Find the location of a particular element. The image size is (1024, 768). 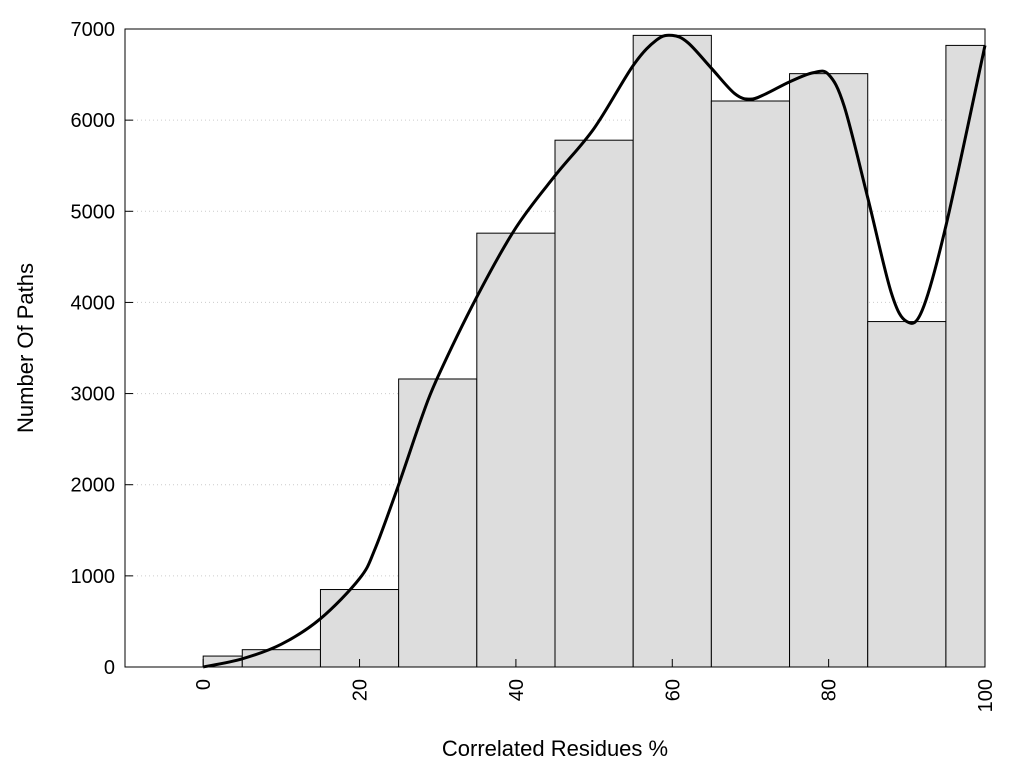

x-tick-label: 60 is located at coordinates (673, 690).